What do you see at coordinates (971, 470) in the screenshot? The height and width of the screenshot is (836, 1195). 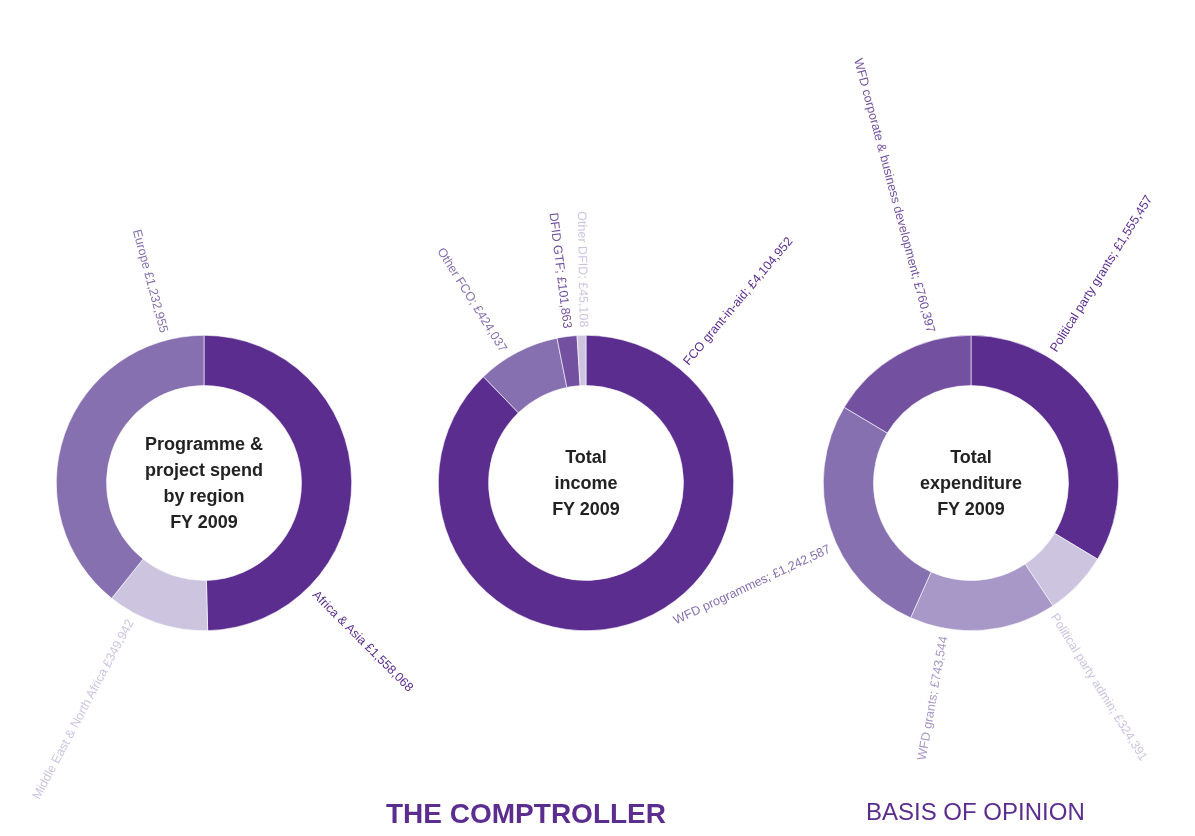 I see `text: Total expenditure` at bounding box center [971, 470].